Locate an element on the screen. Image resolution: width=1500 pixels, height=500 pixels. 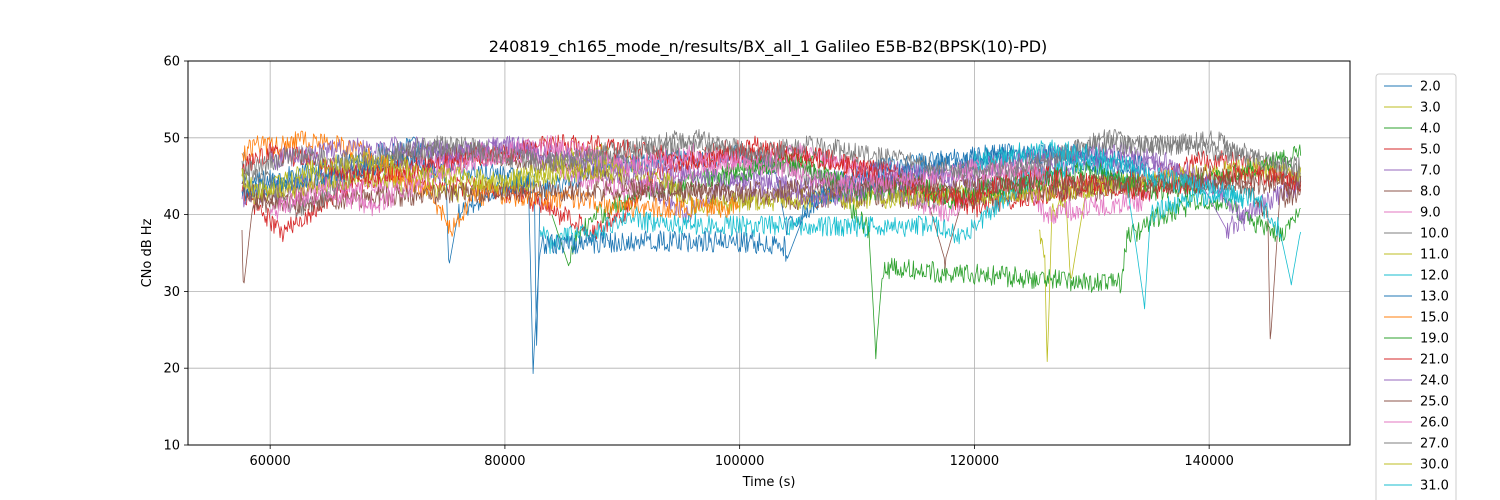
legend-label: 30.0 is located at coordinates (1434, 465).